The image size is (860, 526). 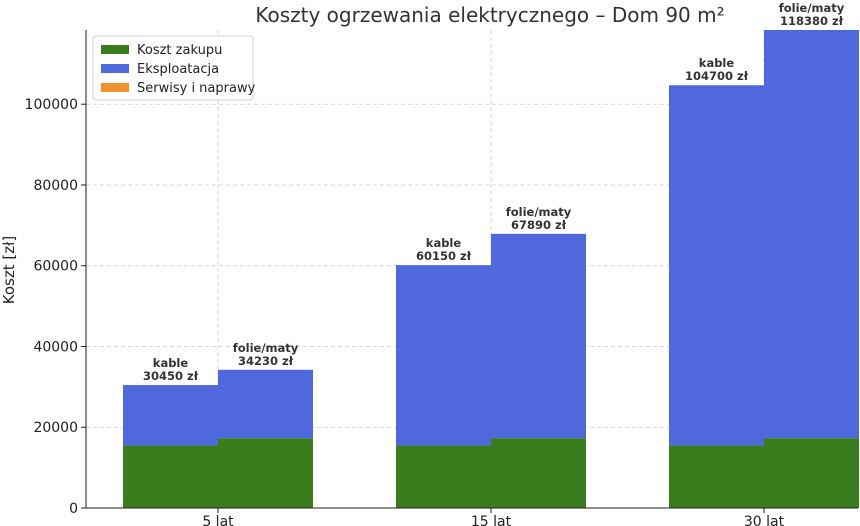 What do you see at coordinates (196, 88) in the screenshot?
I see `legend-entry: Serwisy i naprawy` at bounding box center [196, 88].